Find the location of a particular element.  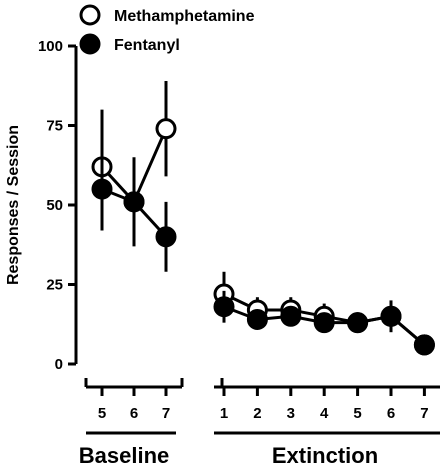

y-axis: 0 25 50 75 100 is located at coordinates (58, 205).